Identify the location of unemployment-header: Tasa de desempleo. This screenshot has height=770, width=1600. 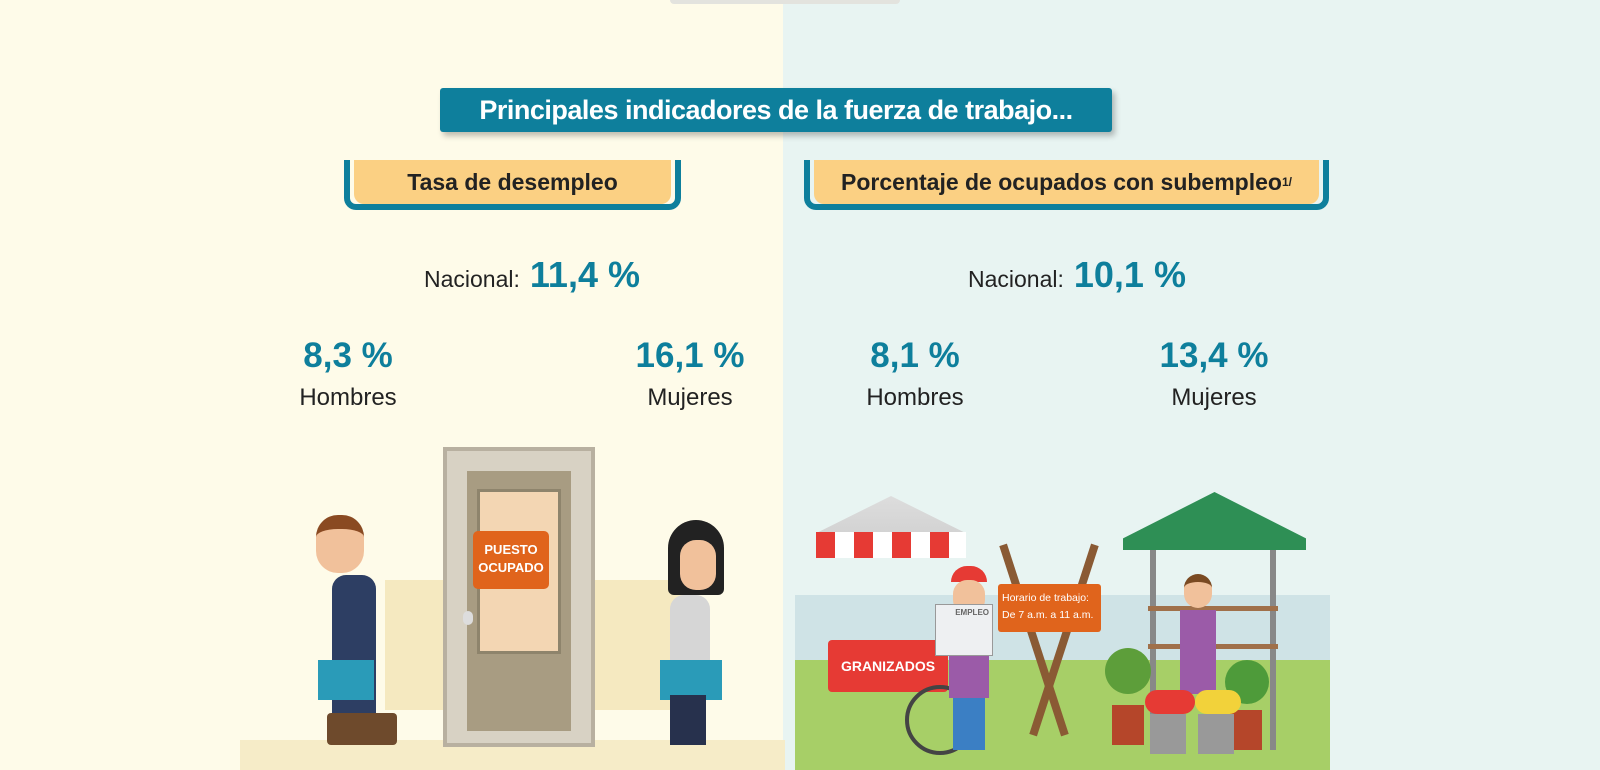
(512, 185).